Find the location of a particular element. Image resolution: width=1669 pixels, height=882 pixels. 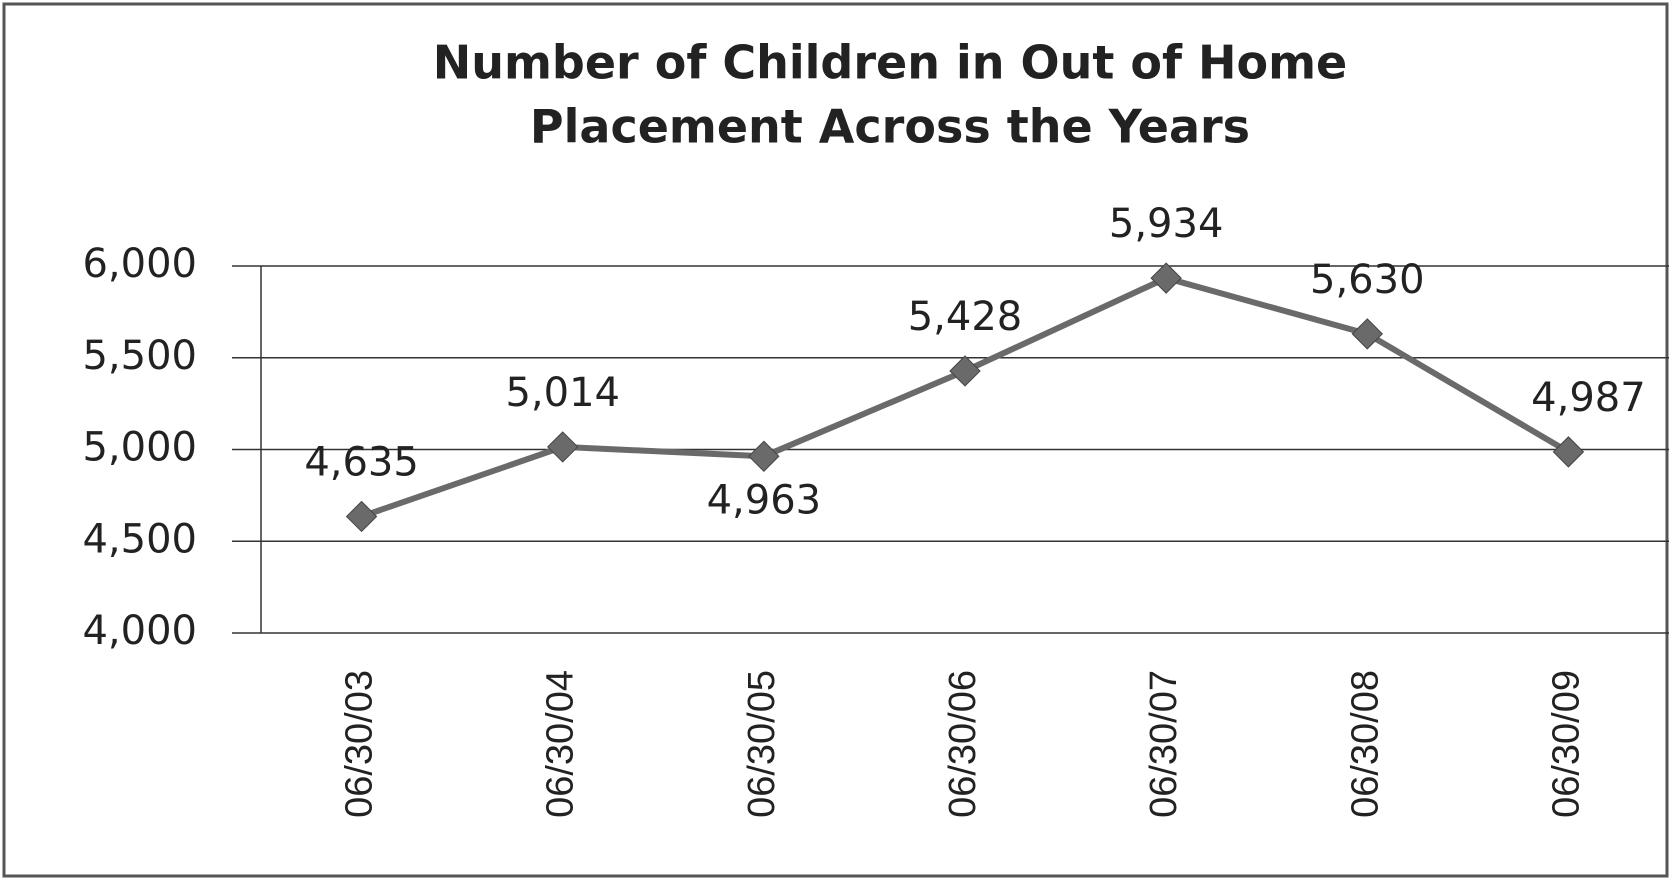

y-tick-label: 4,000 is located at coordinates (139, 631).